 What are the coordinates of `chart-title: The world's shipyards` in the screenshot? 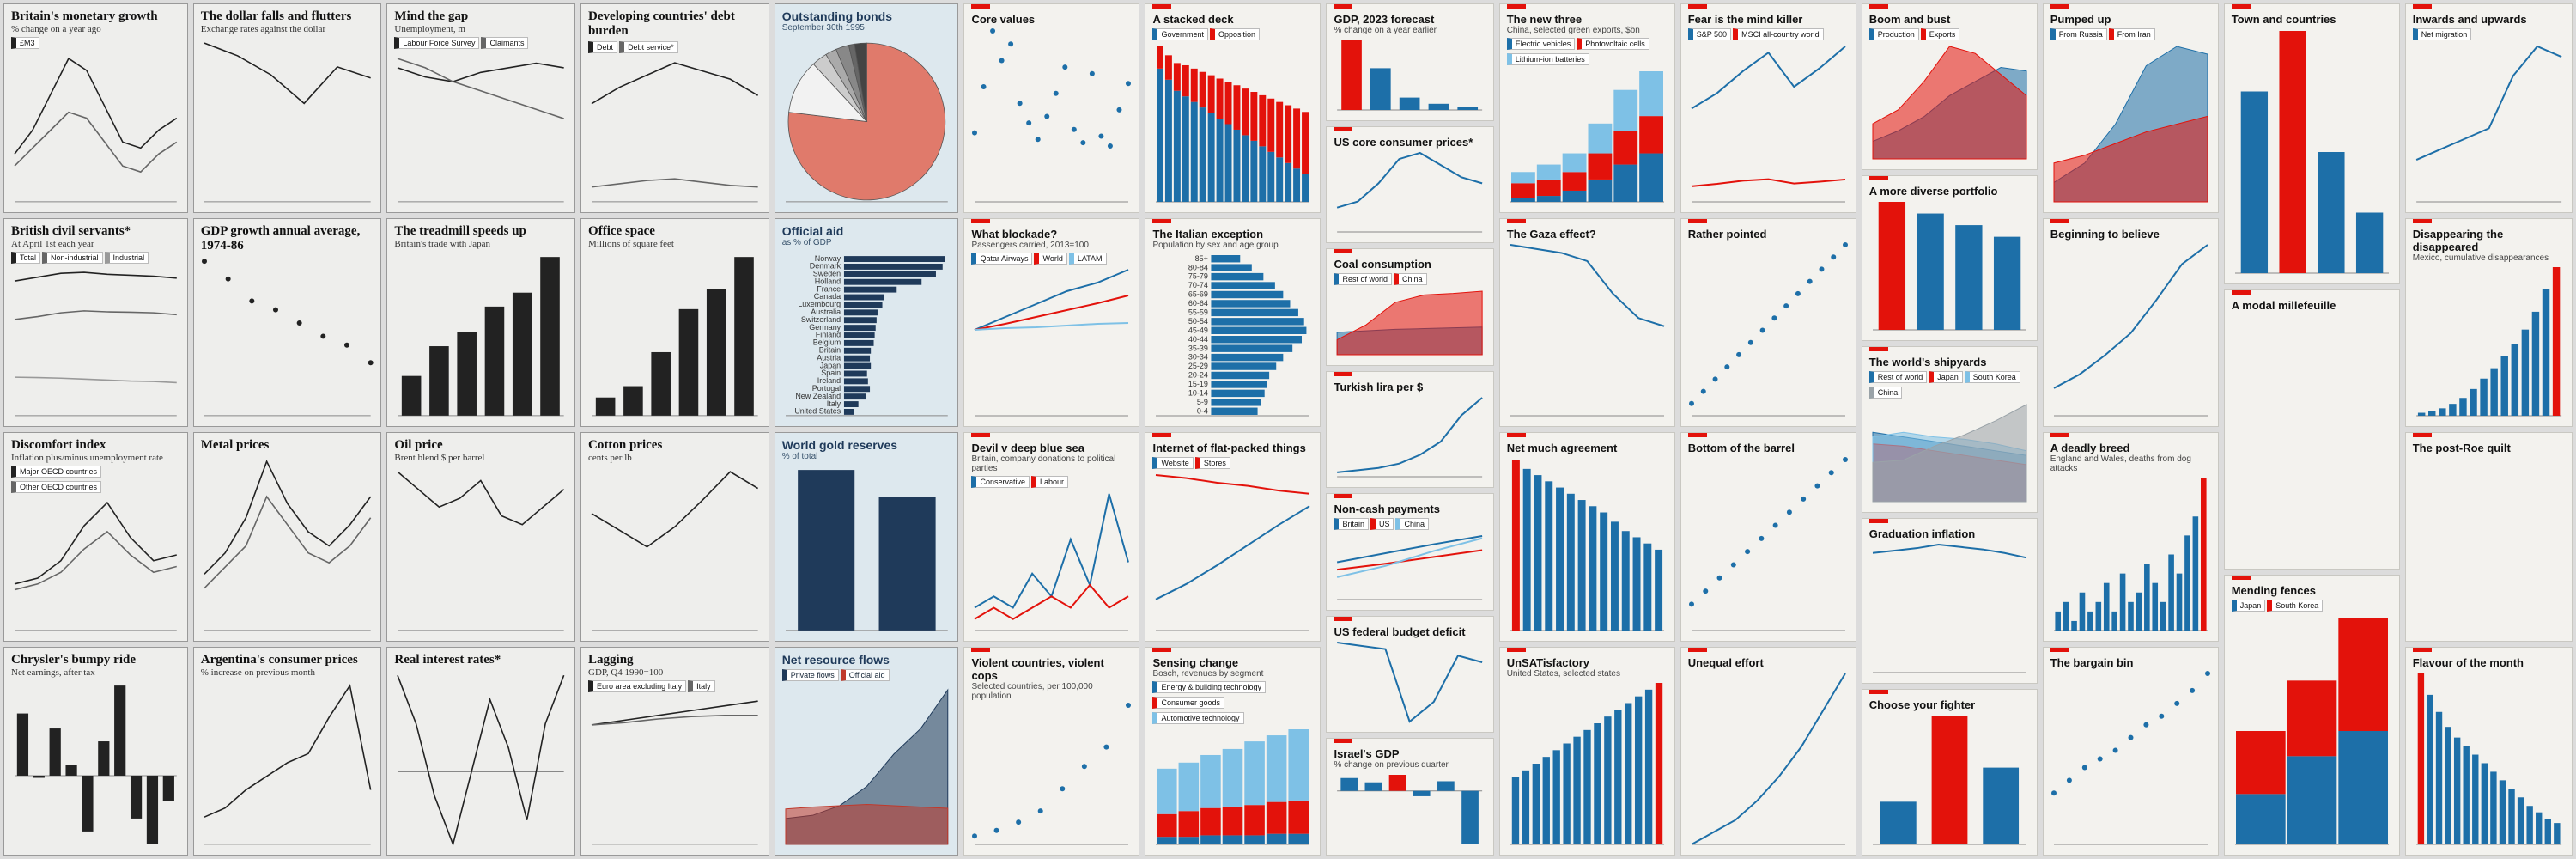 It's located at (1928, 362).